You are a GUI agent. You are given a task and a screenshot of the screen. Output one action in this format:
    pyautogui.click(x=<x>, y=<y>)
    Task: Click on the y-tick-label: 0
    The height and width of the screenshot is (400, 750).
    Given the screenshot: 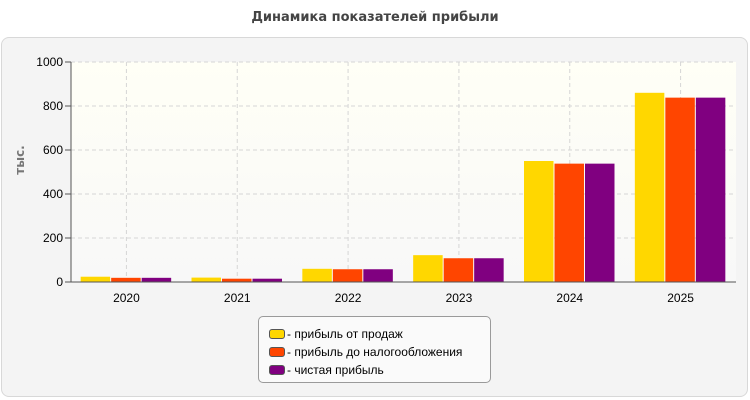 What is the action you would take?
    pyautogui.click(x=59, y=282)
    